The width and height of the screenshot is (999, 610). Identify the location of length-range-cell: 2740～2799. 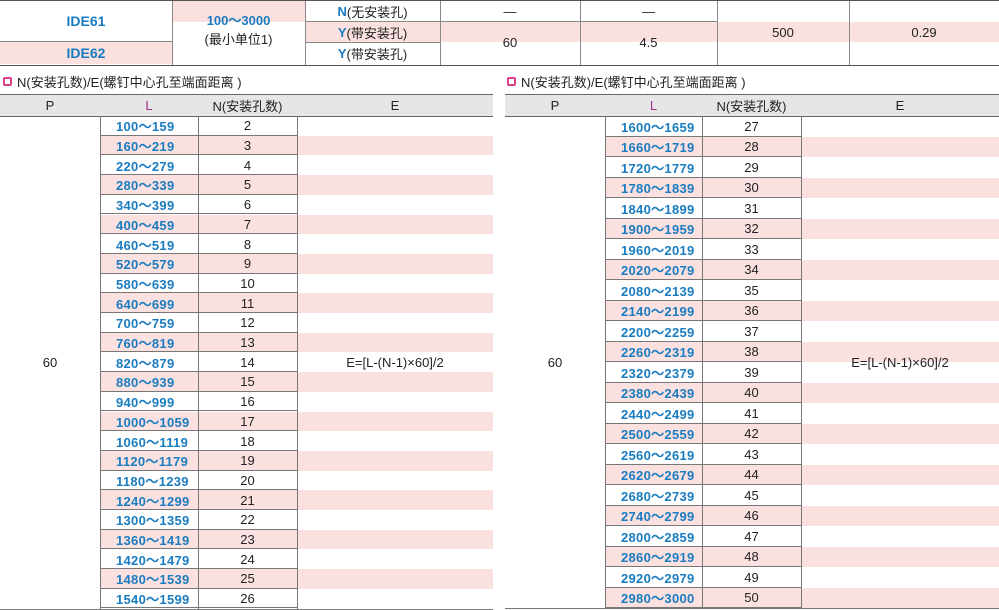
(658, 517).